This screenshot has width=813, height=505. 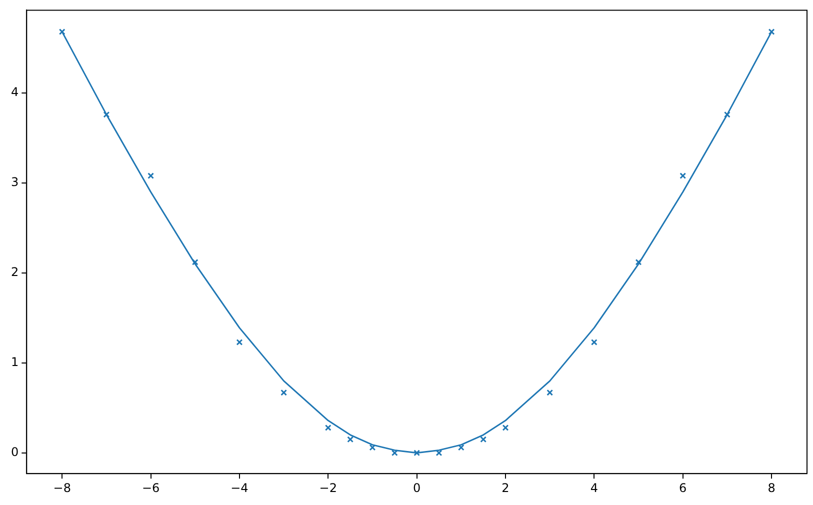 What do you see at coordinates (416, 487) in the screenshot?
I see `x-tick-label: 0` at bounding box center [416, 487].